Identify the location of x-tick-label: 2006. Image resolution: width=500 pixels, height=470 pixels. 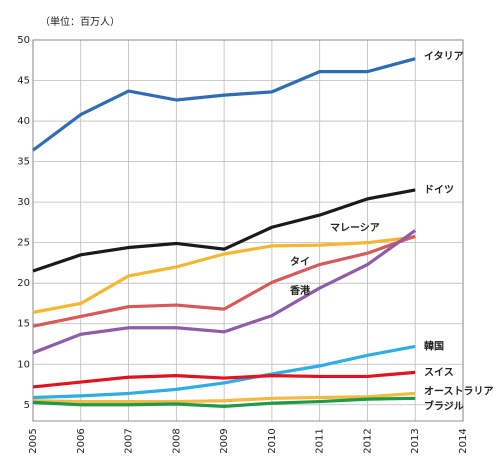
(81, 440).